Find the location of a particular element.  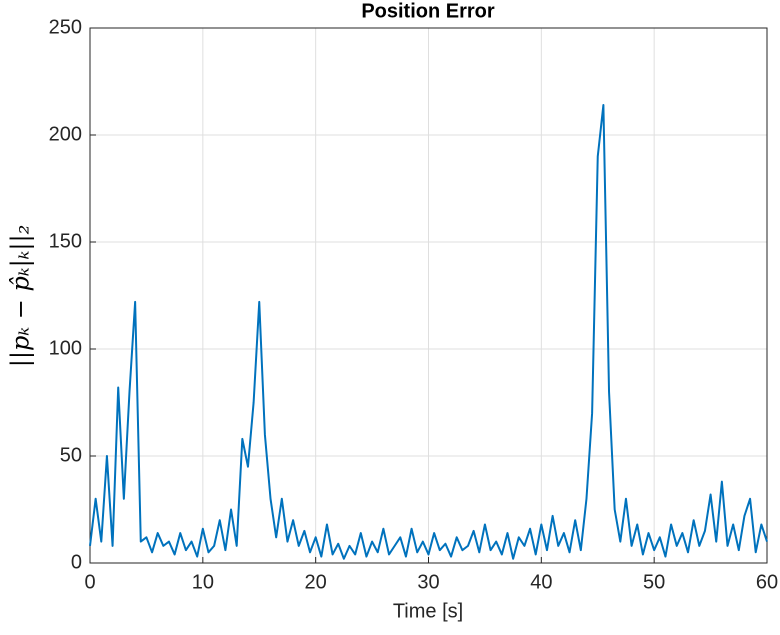

x-tick-label: 60 is located at coordinates (767, 582).